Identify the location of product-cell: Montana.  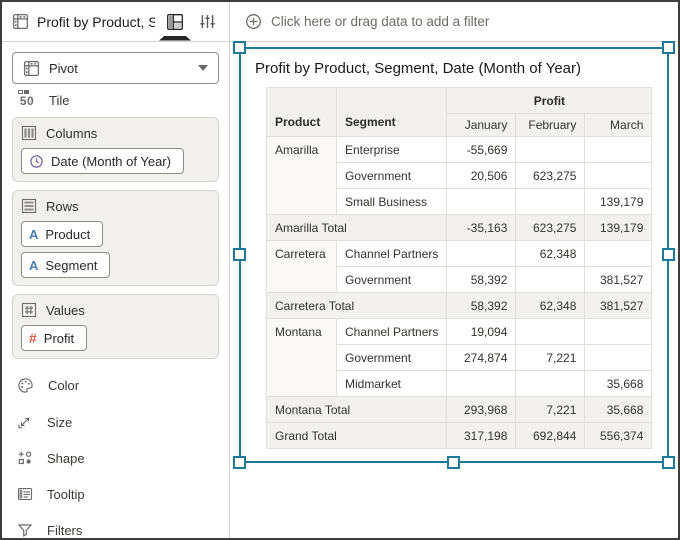
(301, 357).